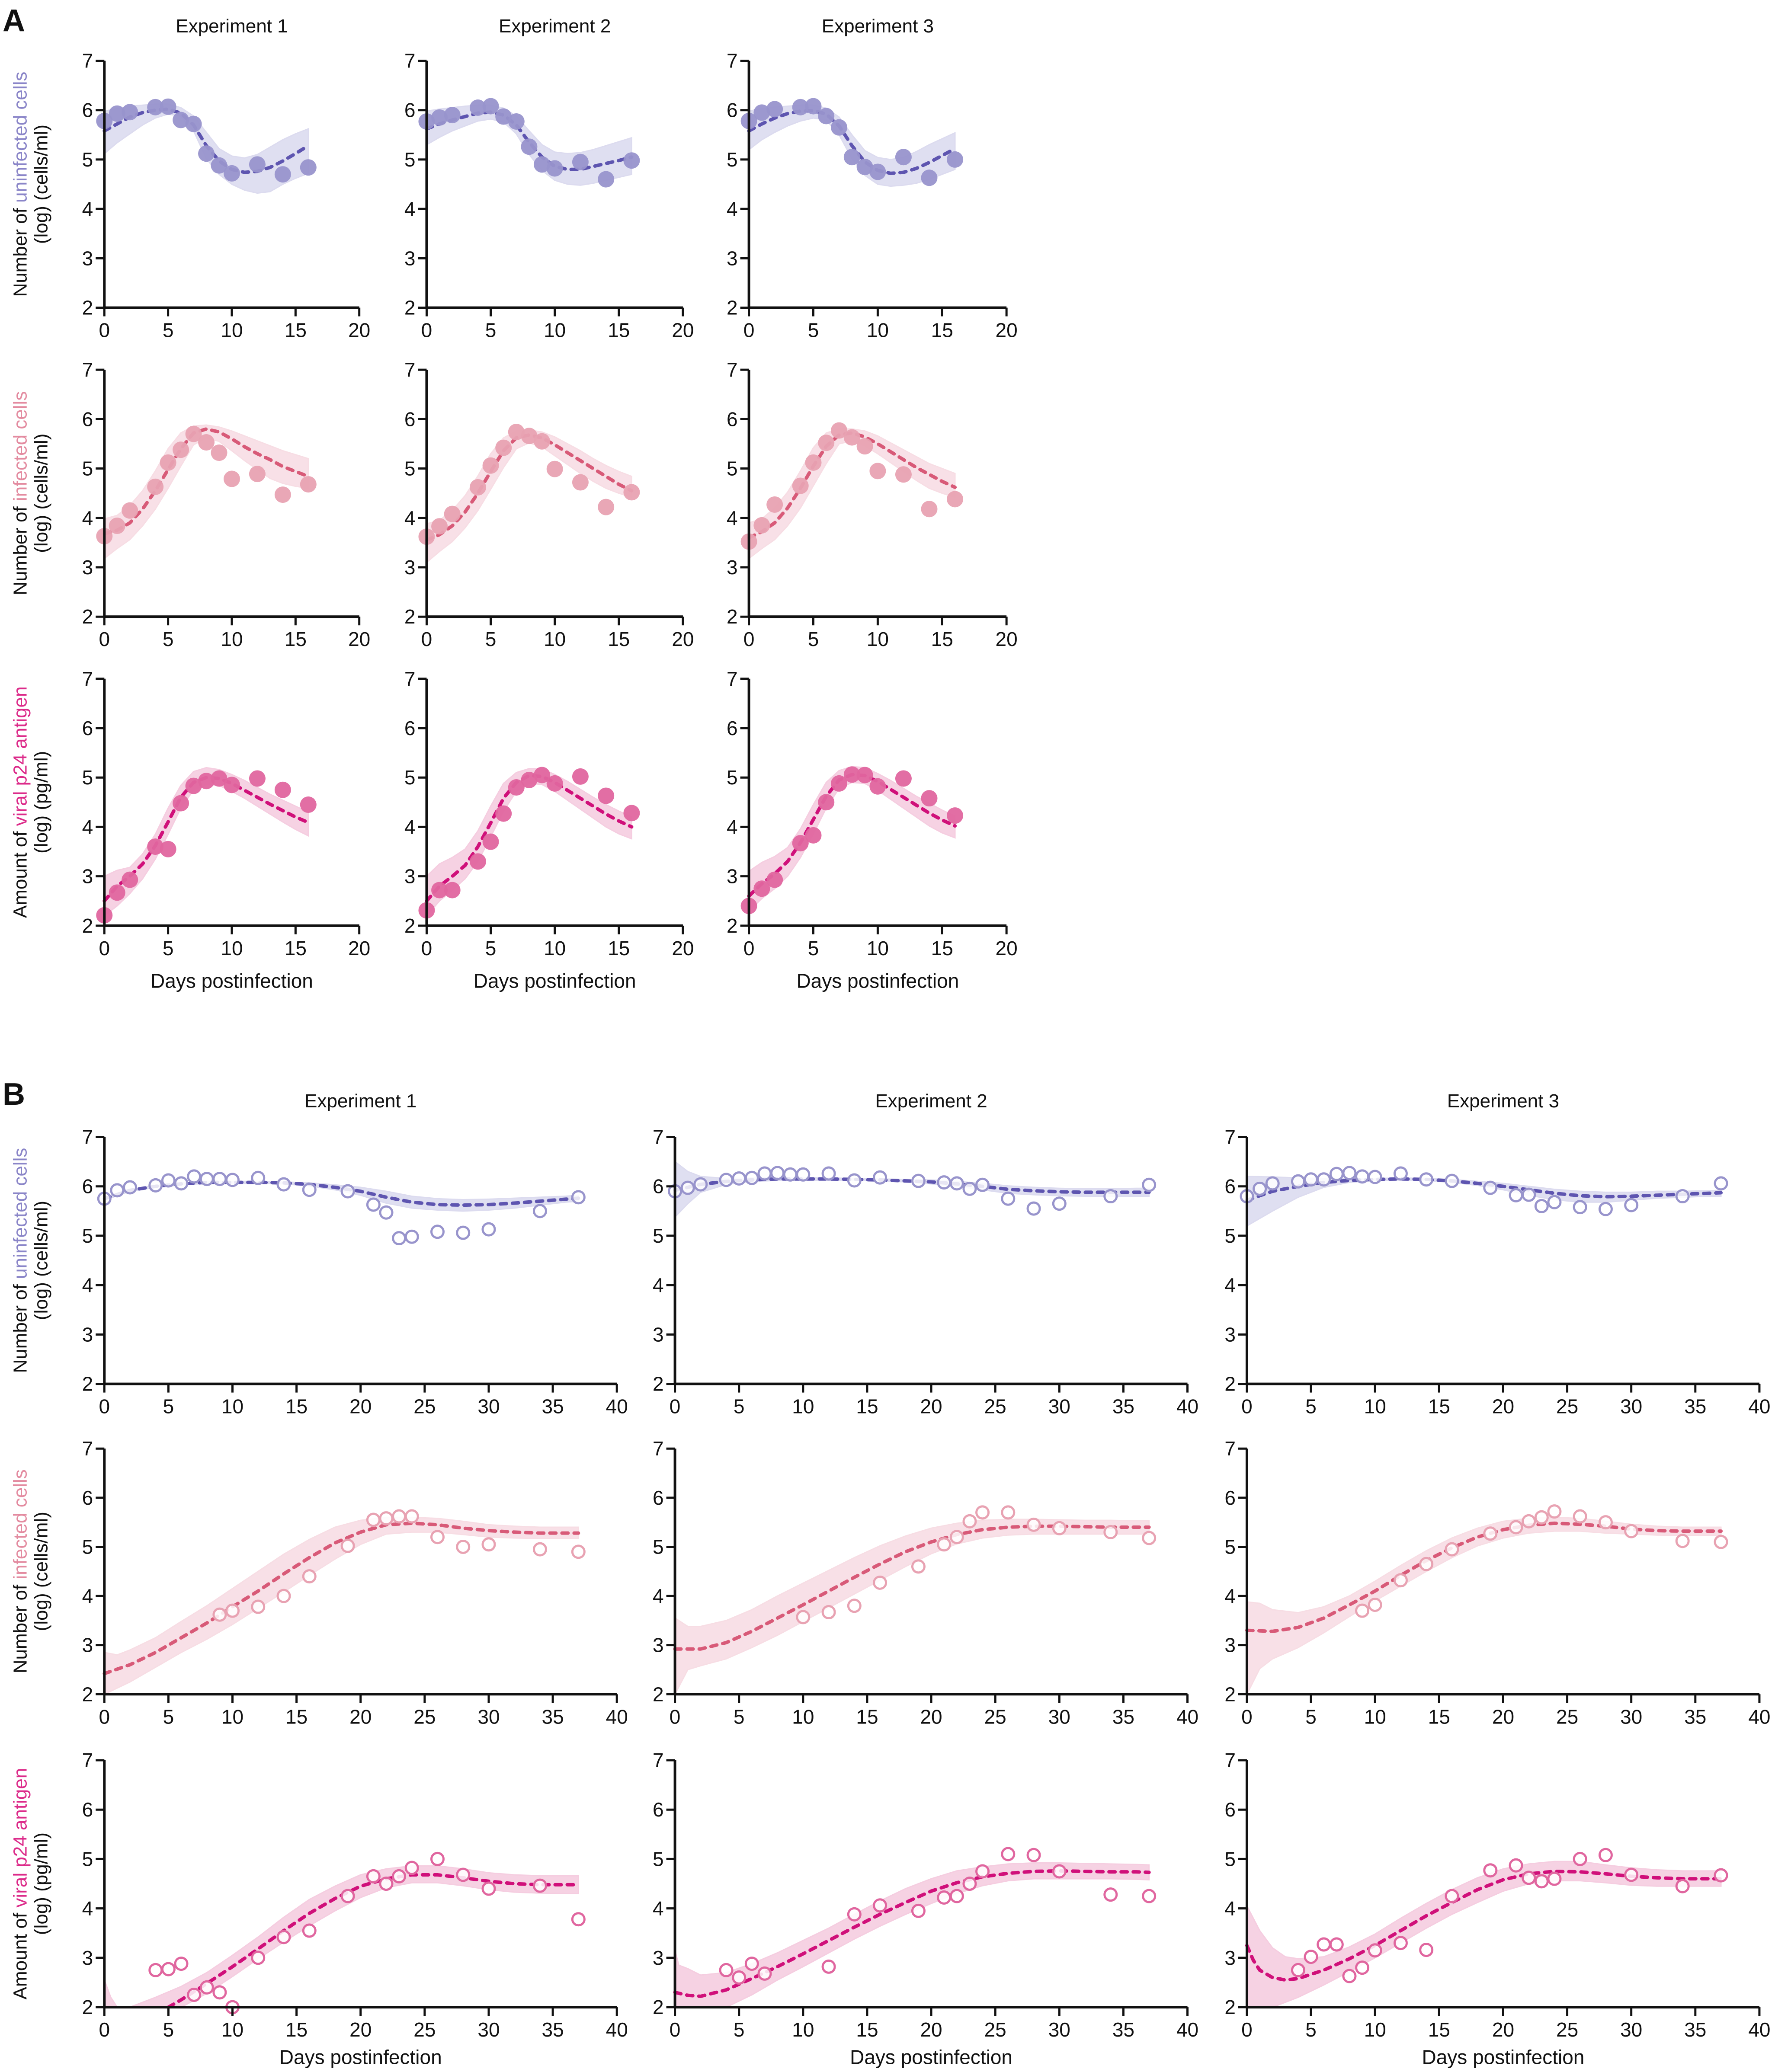 The height and width of the screenshot is (2072, 1775). What do you see at coordinates (20, 1571) in the screenshot?
I see `y-axis-title: Number of infected cells` at bounding box center [20, 1571].